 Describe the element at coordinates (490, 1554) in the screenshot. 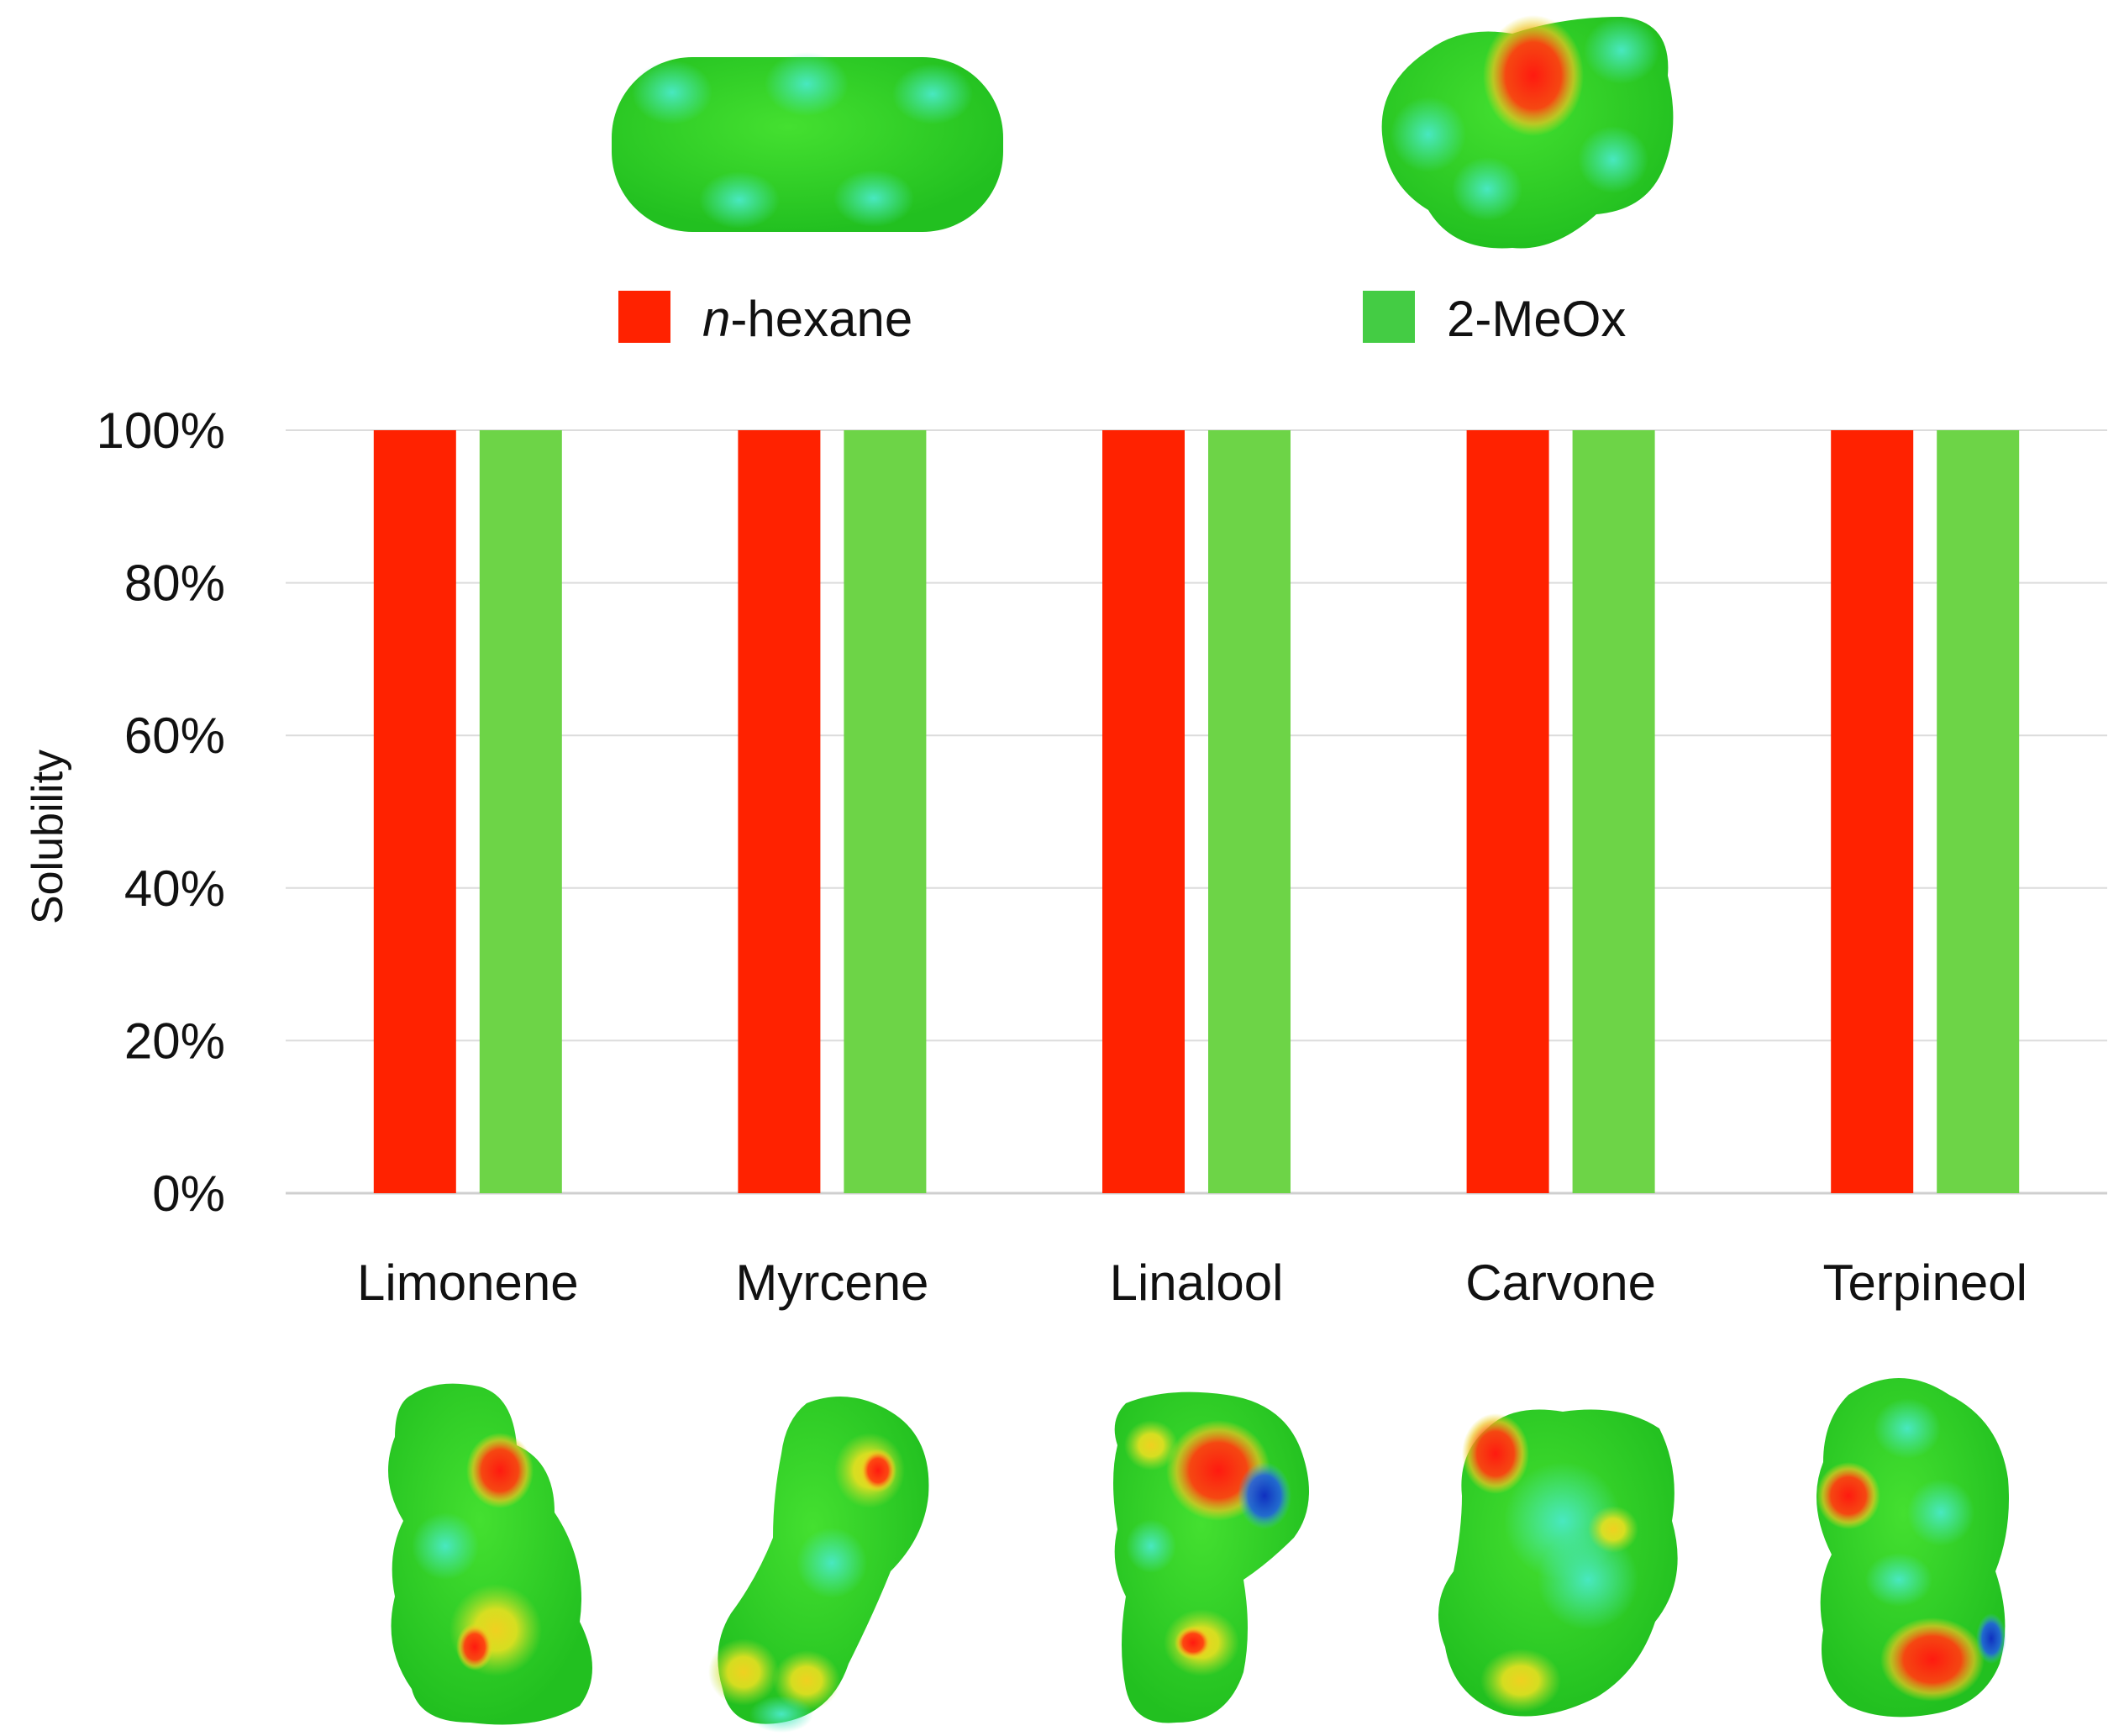

I see `limonene-surface-image` at that location.